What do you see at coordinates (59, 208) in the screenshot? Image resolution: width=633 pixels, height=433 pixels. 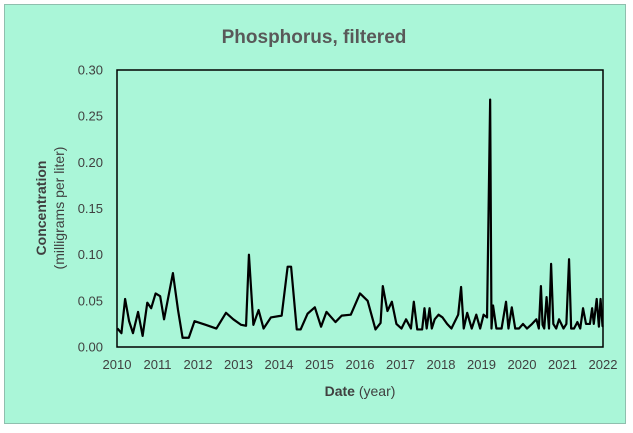 I see `y-axis-title-line2: (milligrams per liter)` at bounding box center [59, 208].